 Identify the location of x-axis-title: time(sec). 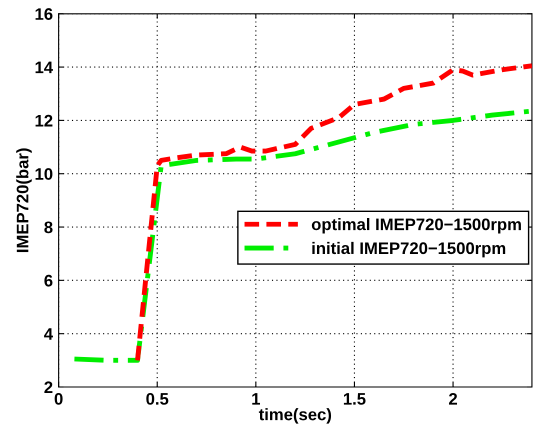
(295, 416).